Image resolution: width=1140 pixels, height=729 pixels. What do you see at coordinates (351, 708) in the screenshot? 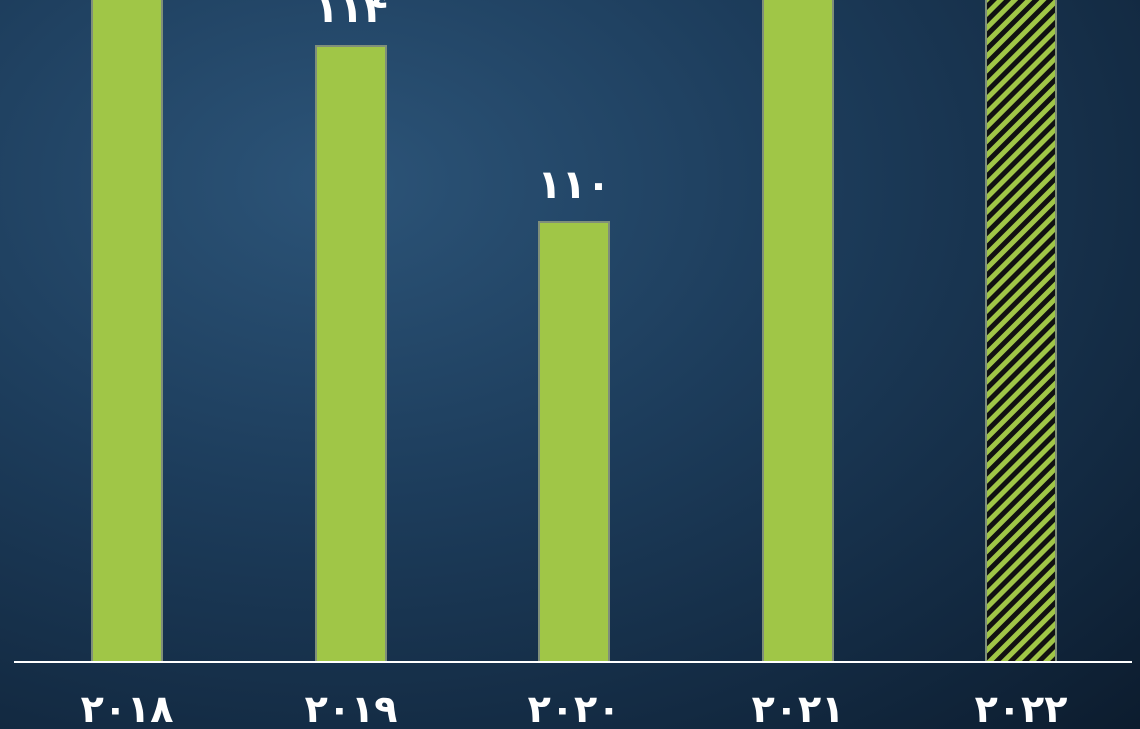
I see `x-tick-label-1: ۲۰۱۹` at bounding box center [351, 708].